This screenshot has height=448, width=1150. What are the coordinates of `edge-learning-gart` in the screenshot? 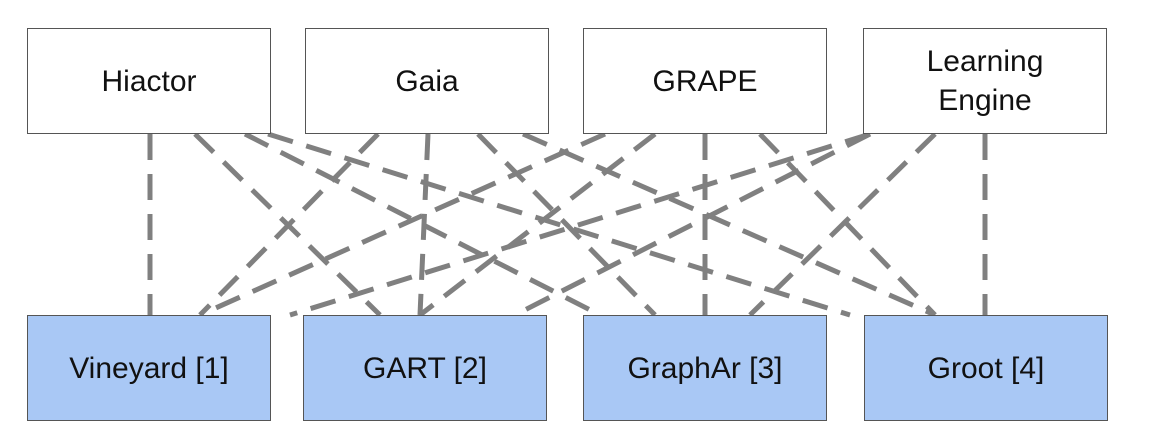 It's located at (692, 224).